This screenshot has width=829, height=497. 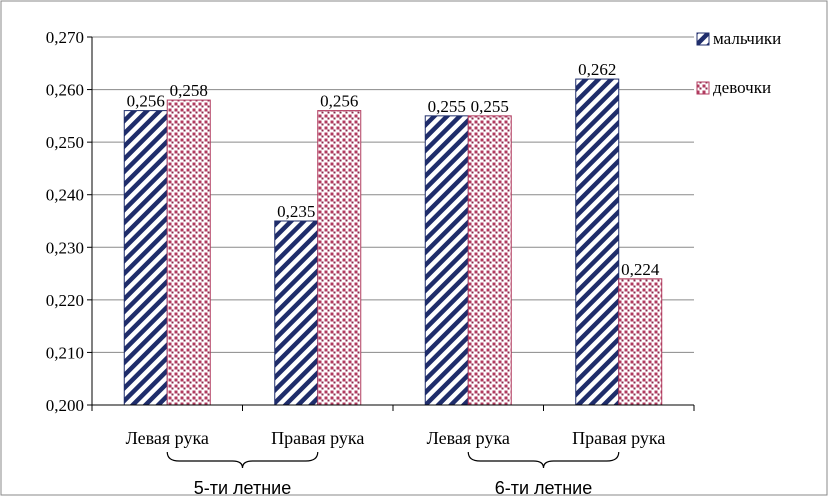 I want to click on data-label: 0,224, so click(x=640, y=269).